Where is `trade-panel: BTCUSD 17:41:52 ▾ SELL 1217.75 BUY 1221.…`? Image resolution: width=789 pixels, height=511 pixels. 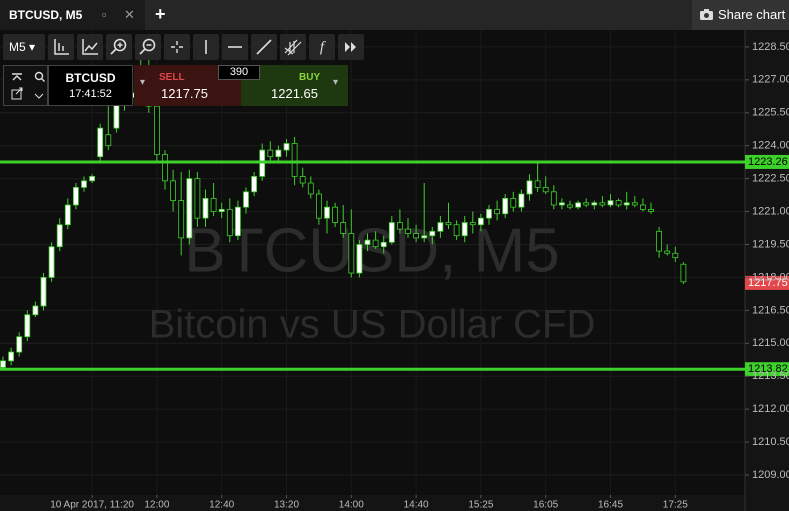
trade-panel: BTCUSD 17:41:52 ▾ SELL 1217.75 BUY 1221.… is located at coordinates (175, 85).